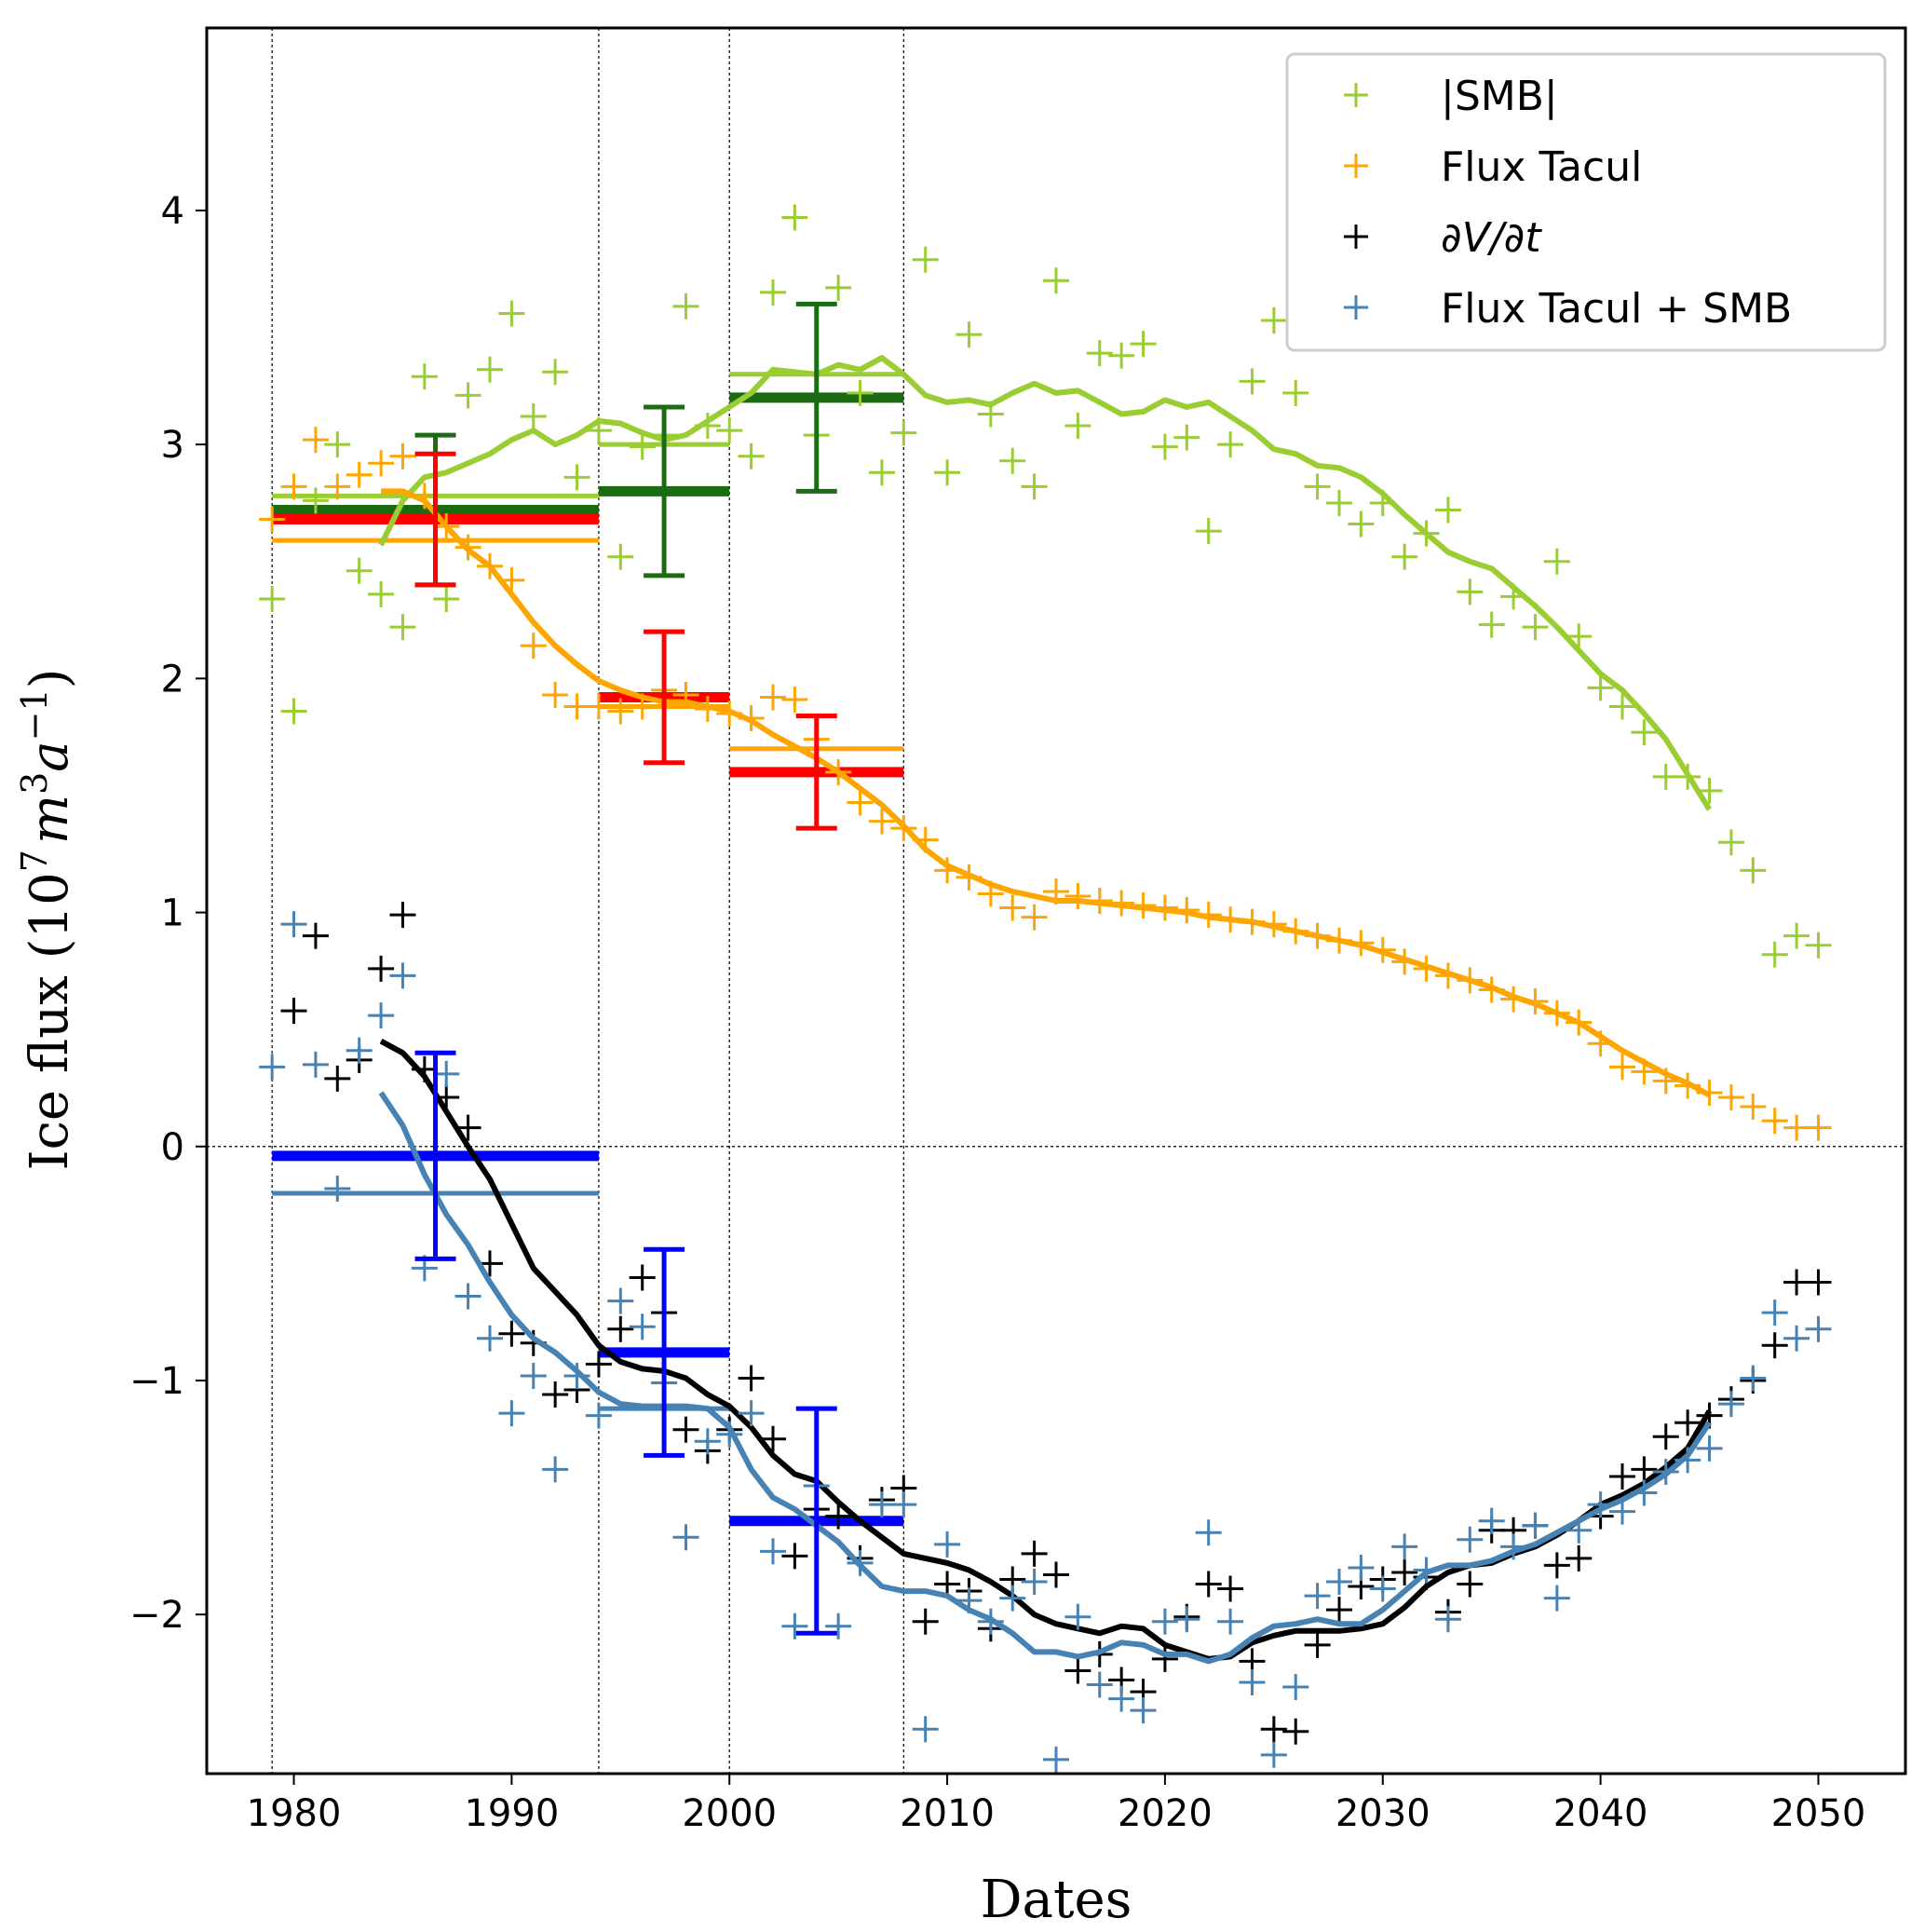 The image size is (1925, 1932). I want to click on legend-entry-dvdt: ∂V/∂t, so click(1443, 238).